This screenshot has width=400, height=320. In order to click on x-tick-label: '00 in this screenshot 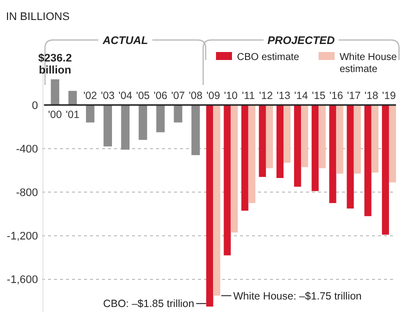, I will do `click(55, 115)`.